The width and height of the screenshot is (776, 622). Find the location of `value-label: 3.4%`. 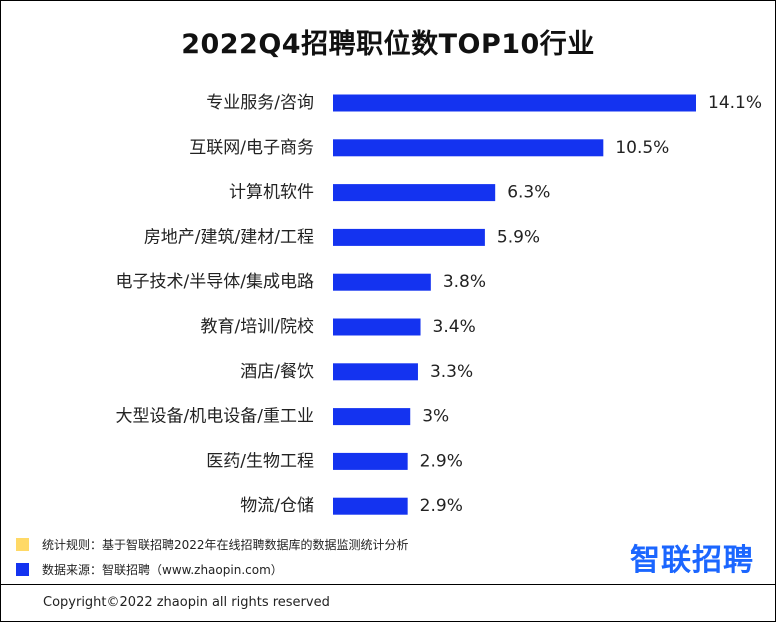

value-label: 3.4% is located at coordinates (454, 327).